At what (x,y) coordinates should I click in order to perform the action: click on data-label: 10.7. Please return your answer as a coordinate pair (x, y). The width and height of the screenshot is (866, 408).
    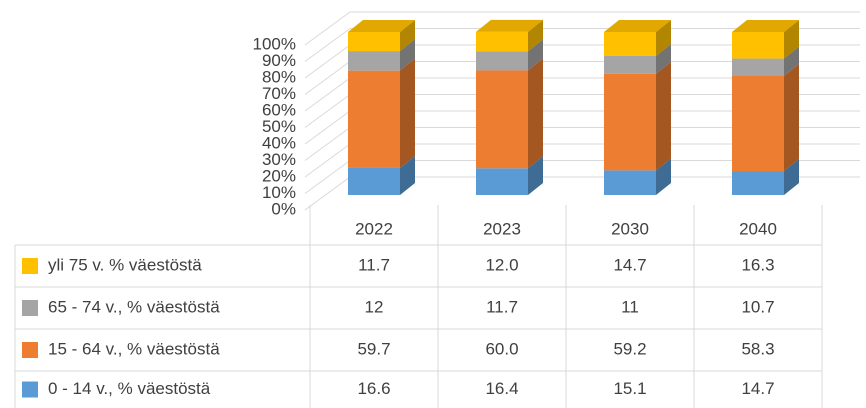
    Looking at the image, I should click on (757, 306).